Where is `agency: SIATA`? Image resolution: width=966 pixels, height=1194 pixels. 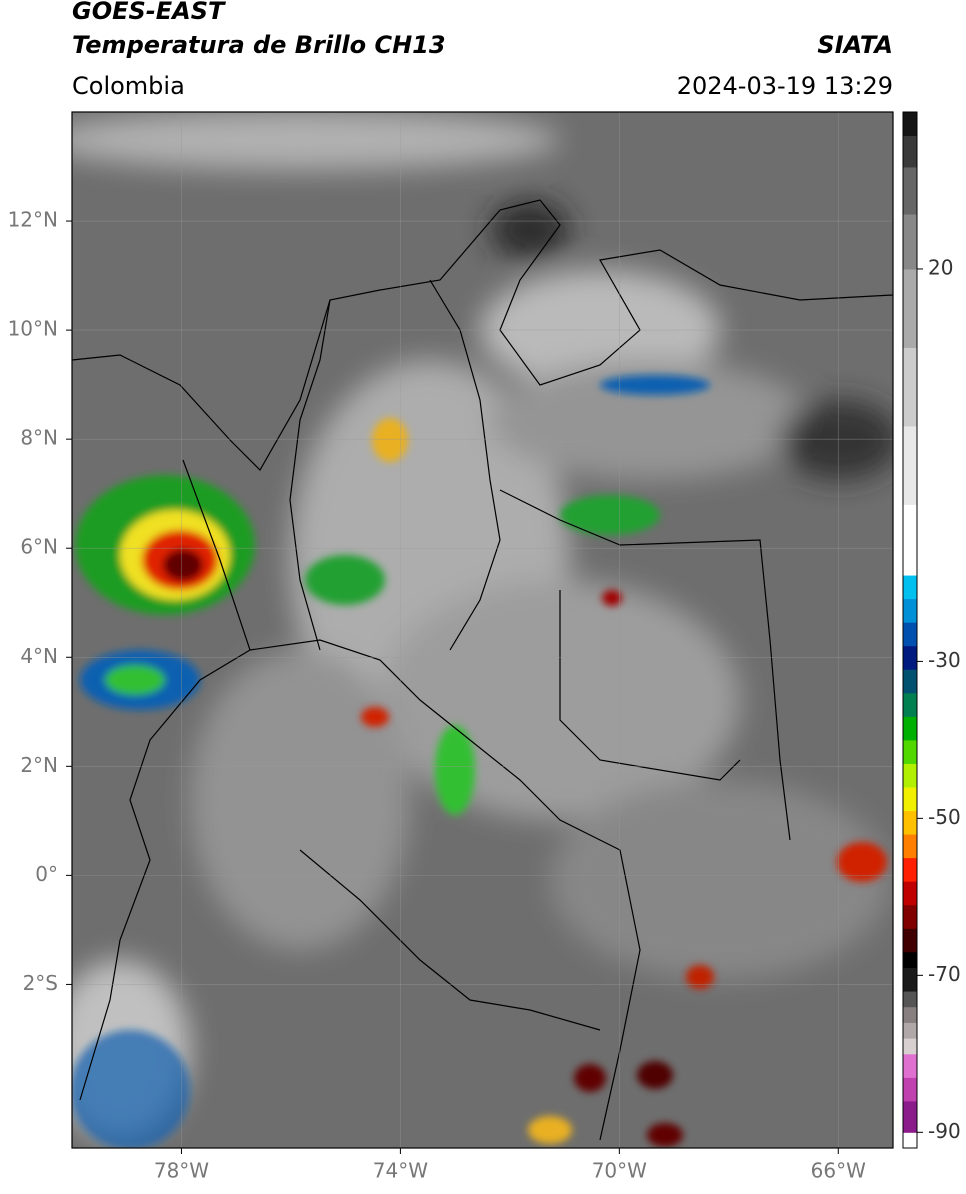
agency: SIATA is located at coordinates (855, 45).